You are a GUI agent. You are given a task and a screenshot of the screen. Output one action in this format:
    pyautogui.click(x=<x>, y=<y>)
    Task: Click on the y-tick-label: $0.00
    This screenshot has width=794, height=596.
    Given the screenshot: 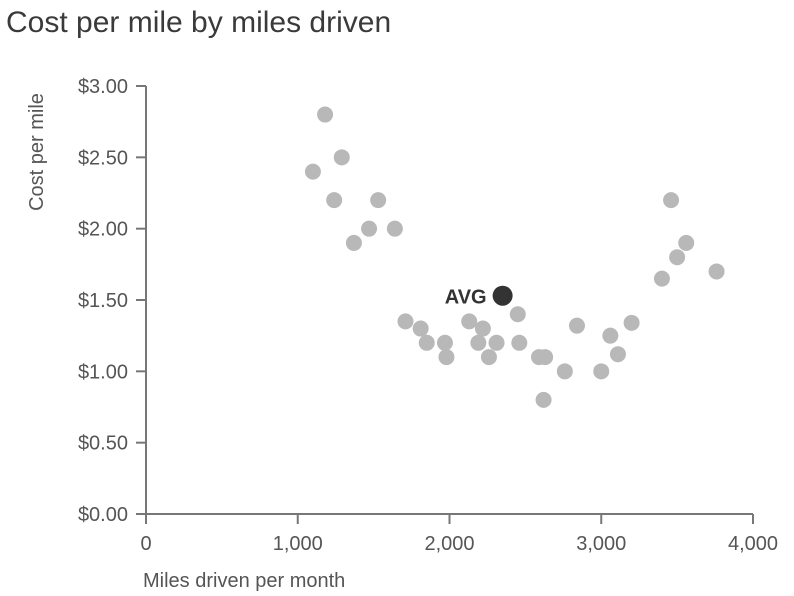 What is the action you would take?
    pyautogui.click(x=103, y=515)
    